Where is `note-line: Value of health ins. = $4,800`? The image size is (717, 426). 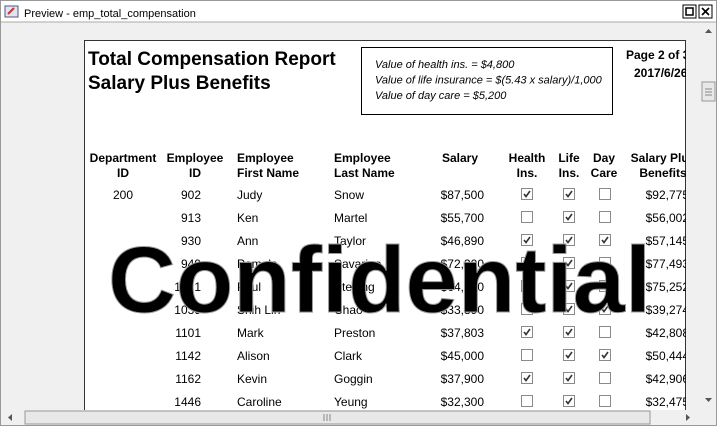 note-line: Value of health ins. = $4,800 is located at coordinates (445, 65).